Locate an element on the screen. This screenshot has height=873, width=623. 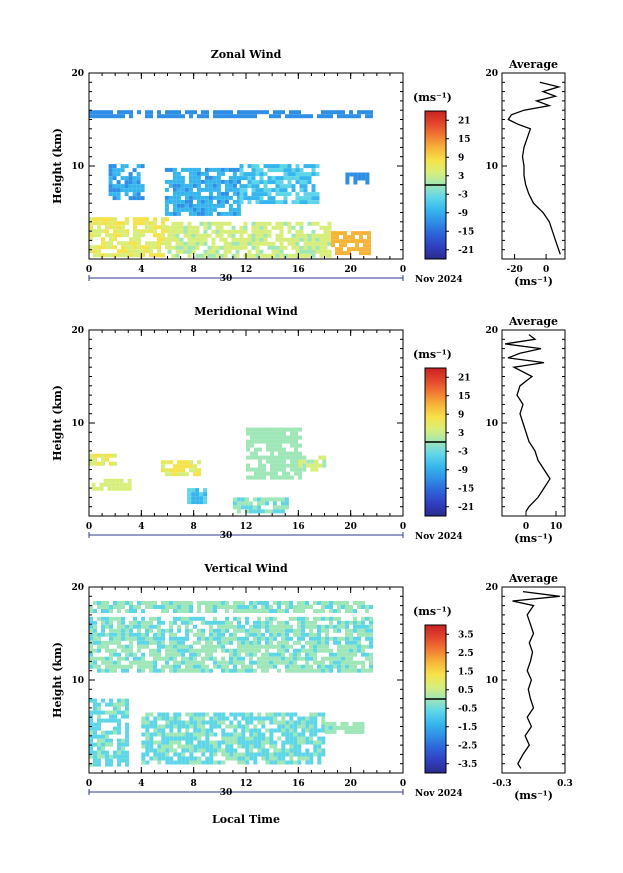
x-tick-label: 0 is located at coordinates (403, 527).